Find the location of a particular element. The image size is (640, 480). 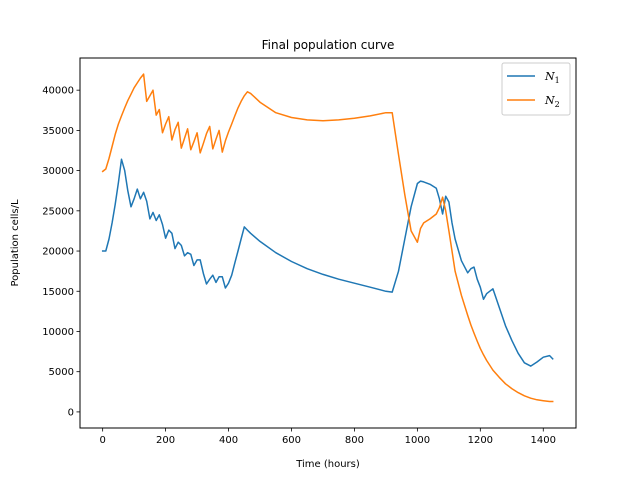

x-tick-label: 400 is located at coordinates (228, 440).